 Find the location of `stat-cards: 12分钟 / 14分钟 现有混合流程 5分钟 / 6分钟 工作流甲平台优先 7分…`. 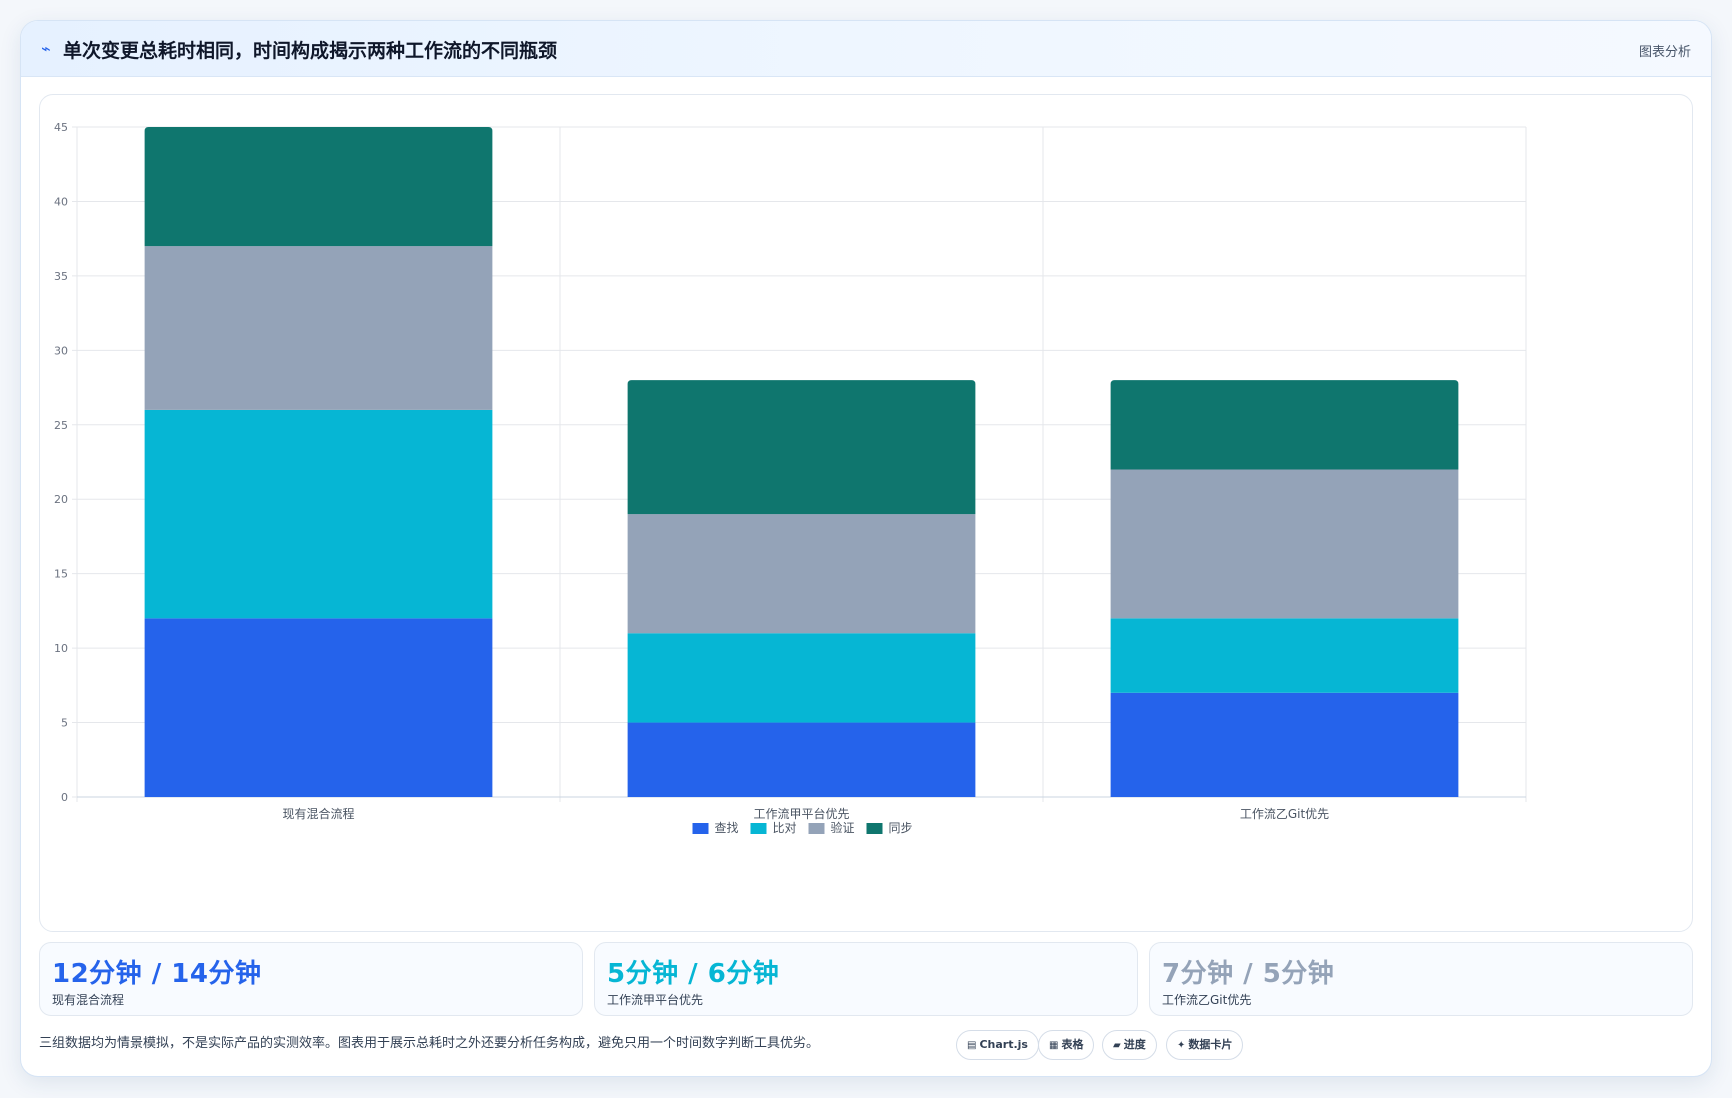

stat-cards: 12分钟 / 14分钟 现有混合流程 5分钟 / 6分钟 工作流甲平台优先 7分… is located at coordinates (866, 979).